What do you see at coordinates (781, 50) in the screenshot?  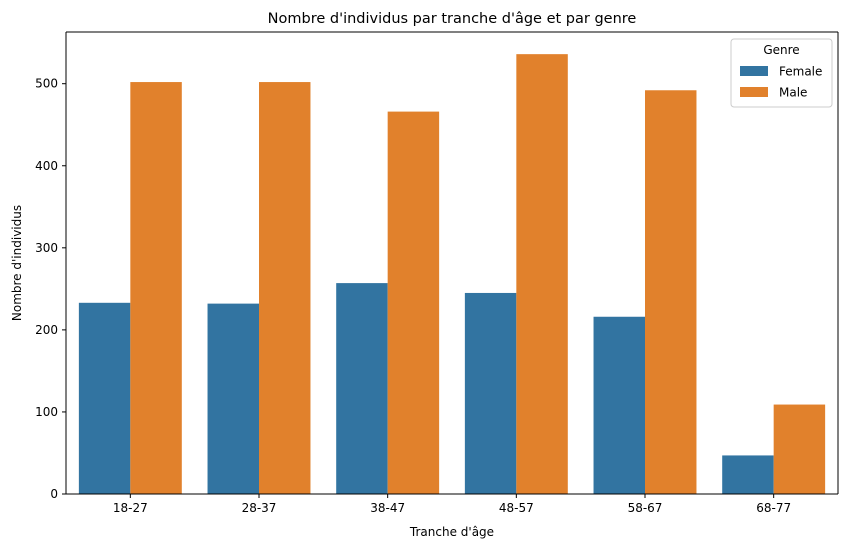 I see `legend-title: Genre` at bounding box center [781, 50].